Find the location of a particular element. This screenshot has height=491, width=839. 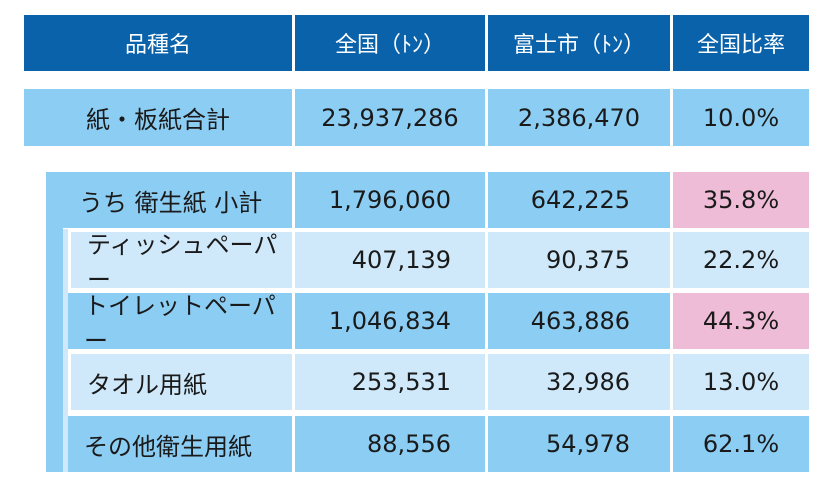

row-other-national: 88,556 is located at coordinates (390, 444).